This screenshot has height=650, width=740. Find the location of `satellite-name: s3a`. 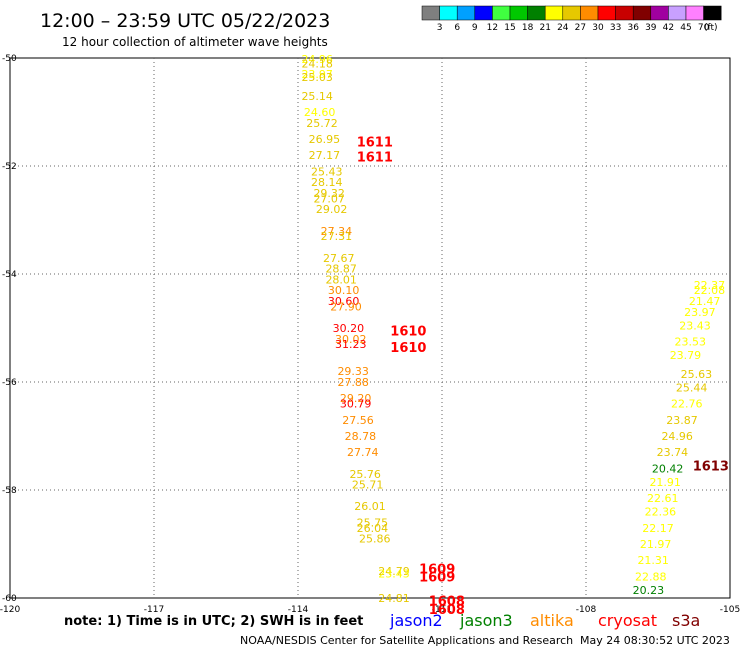

satellite-name: s3a is located at coordinates (686, 620).